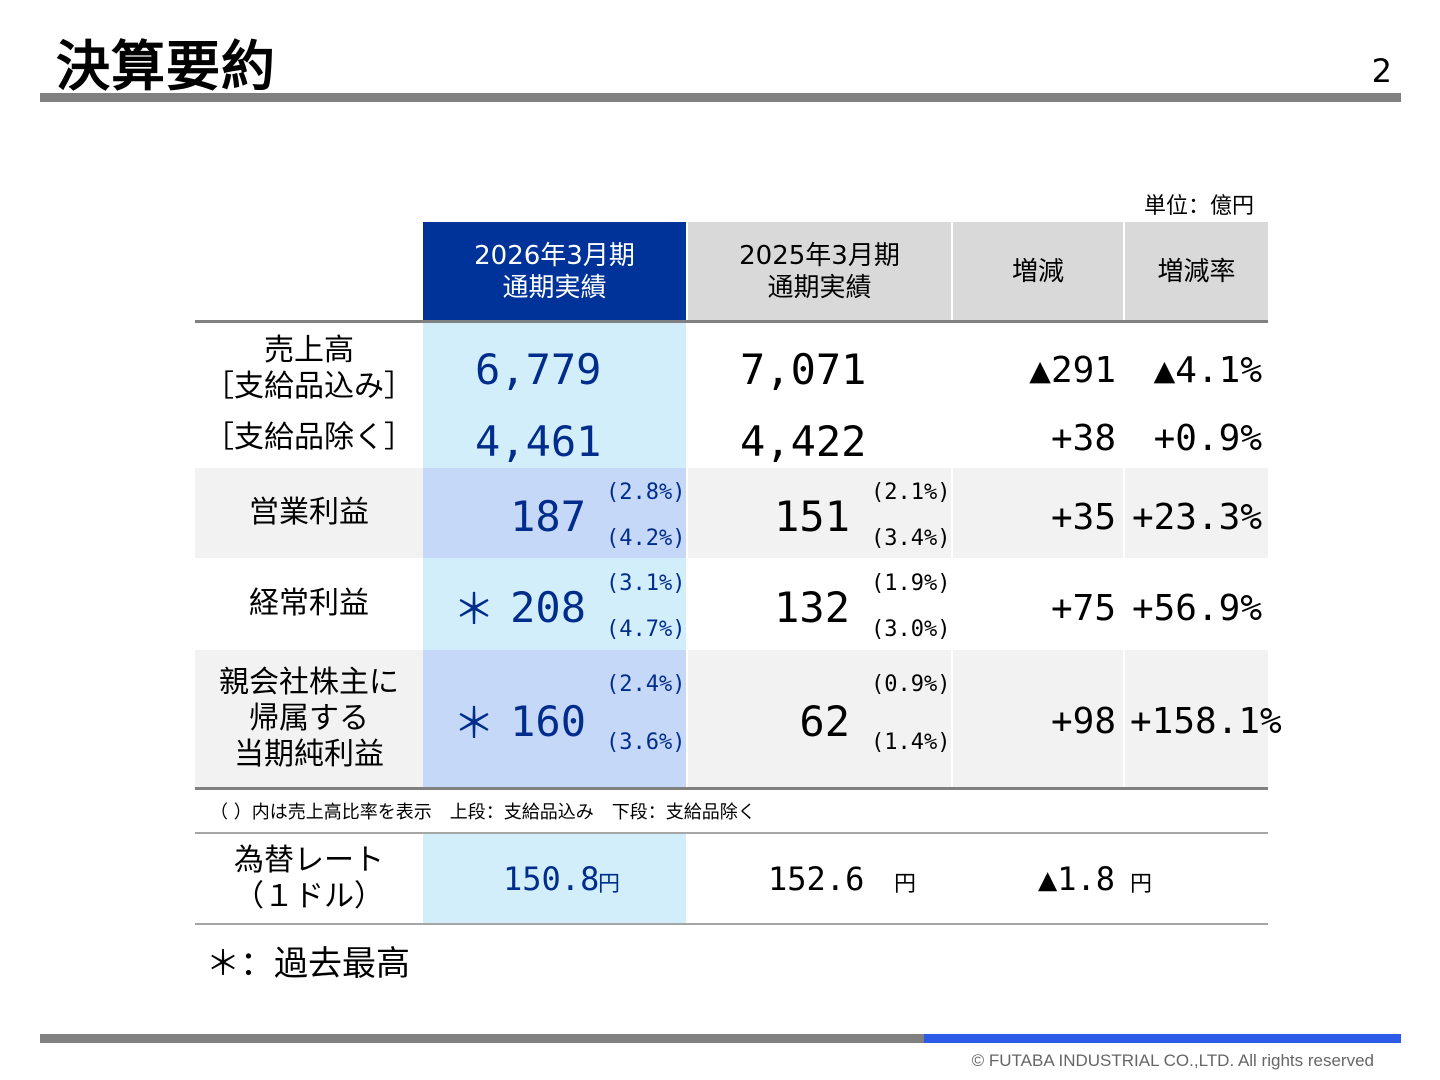 This screenshot has height=1080, width=1440. Describe the element at coordinates (911, 742) in the screenshot. I see `net-previous-pct-lower: (1.4%)` at that location.